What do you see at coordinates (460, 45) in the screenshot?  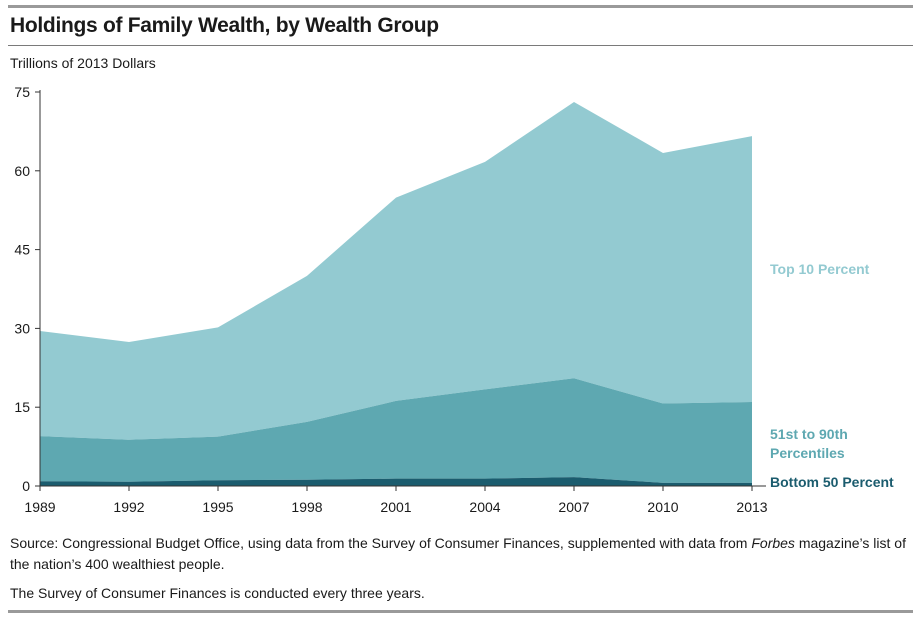 I see `title-rule` at bounding box center [460, 45].